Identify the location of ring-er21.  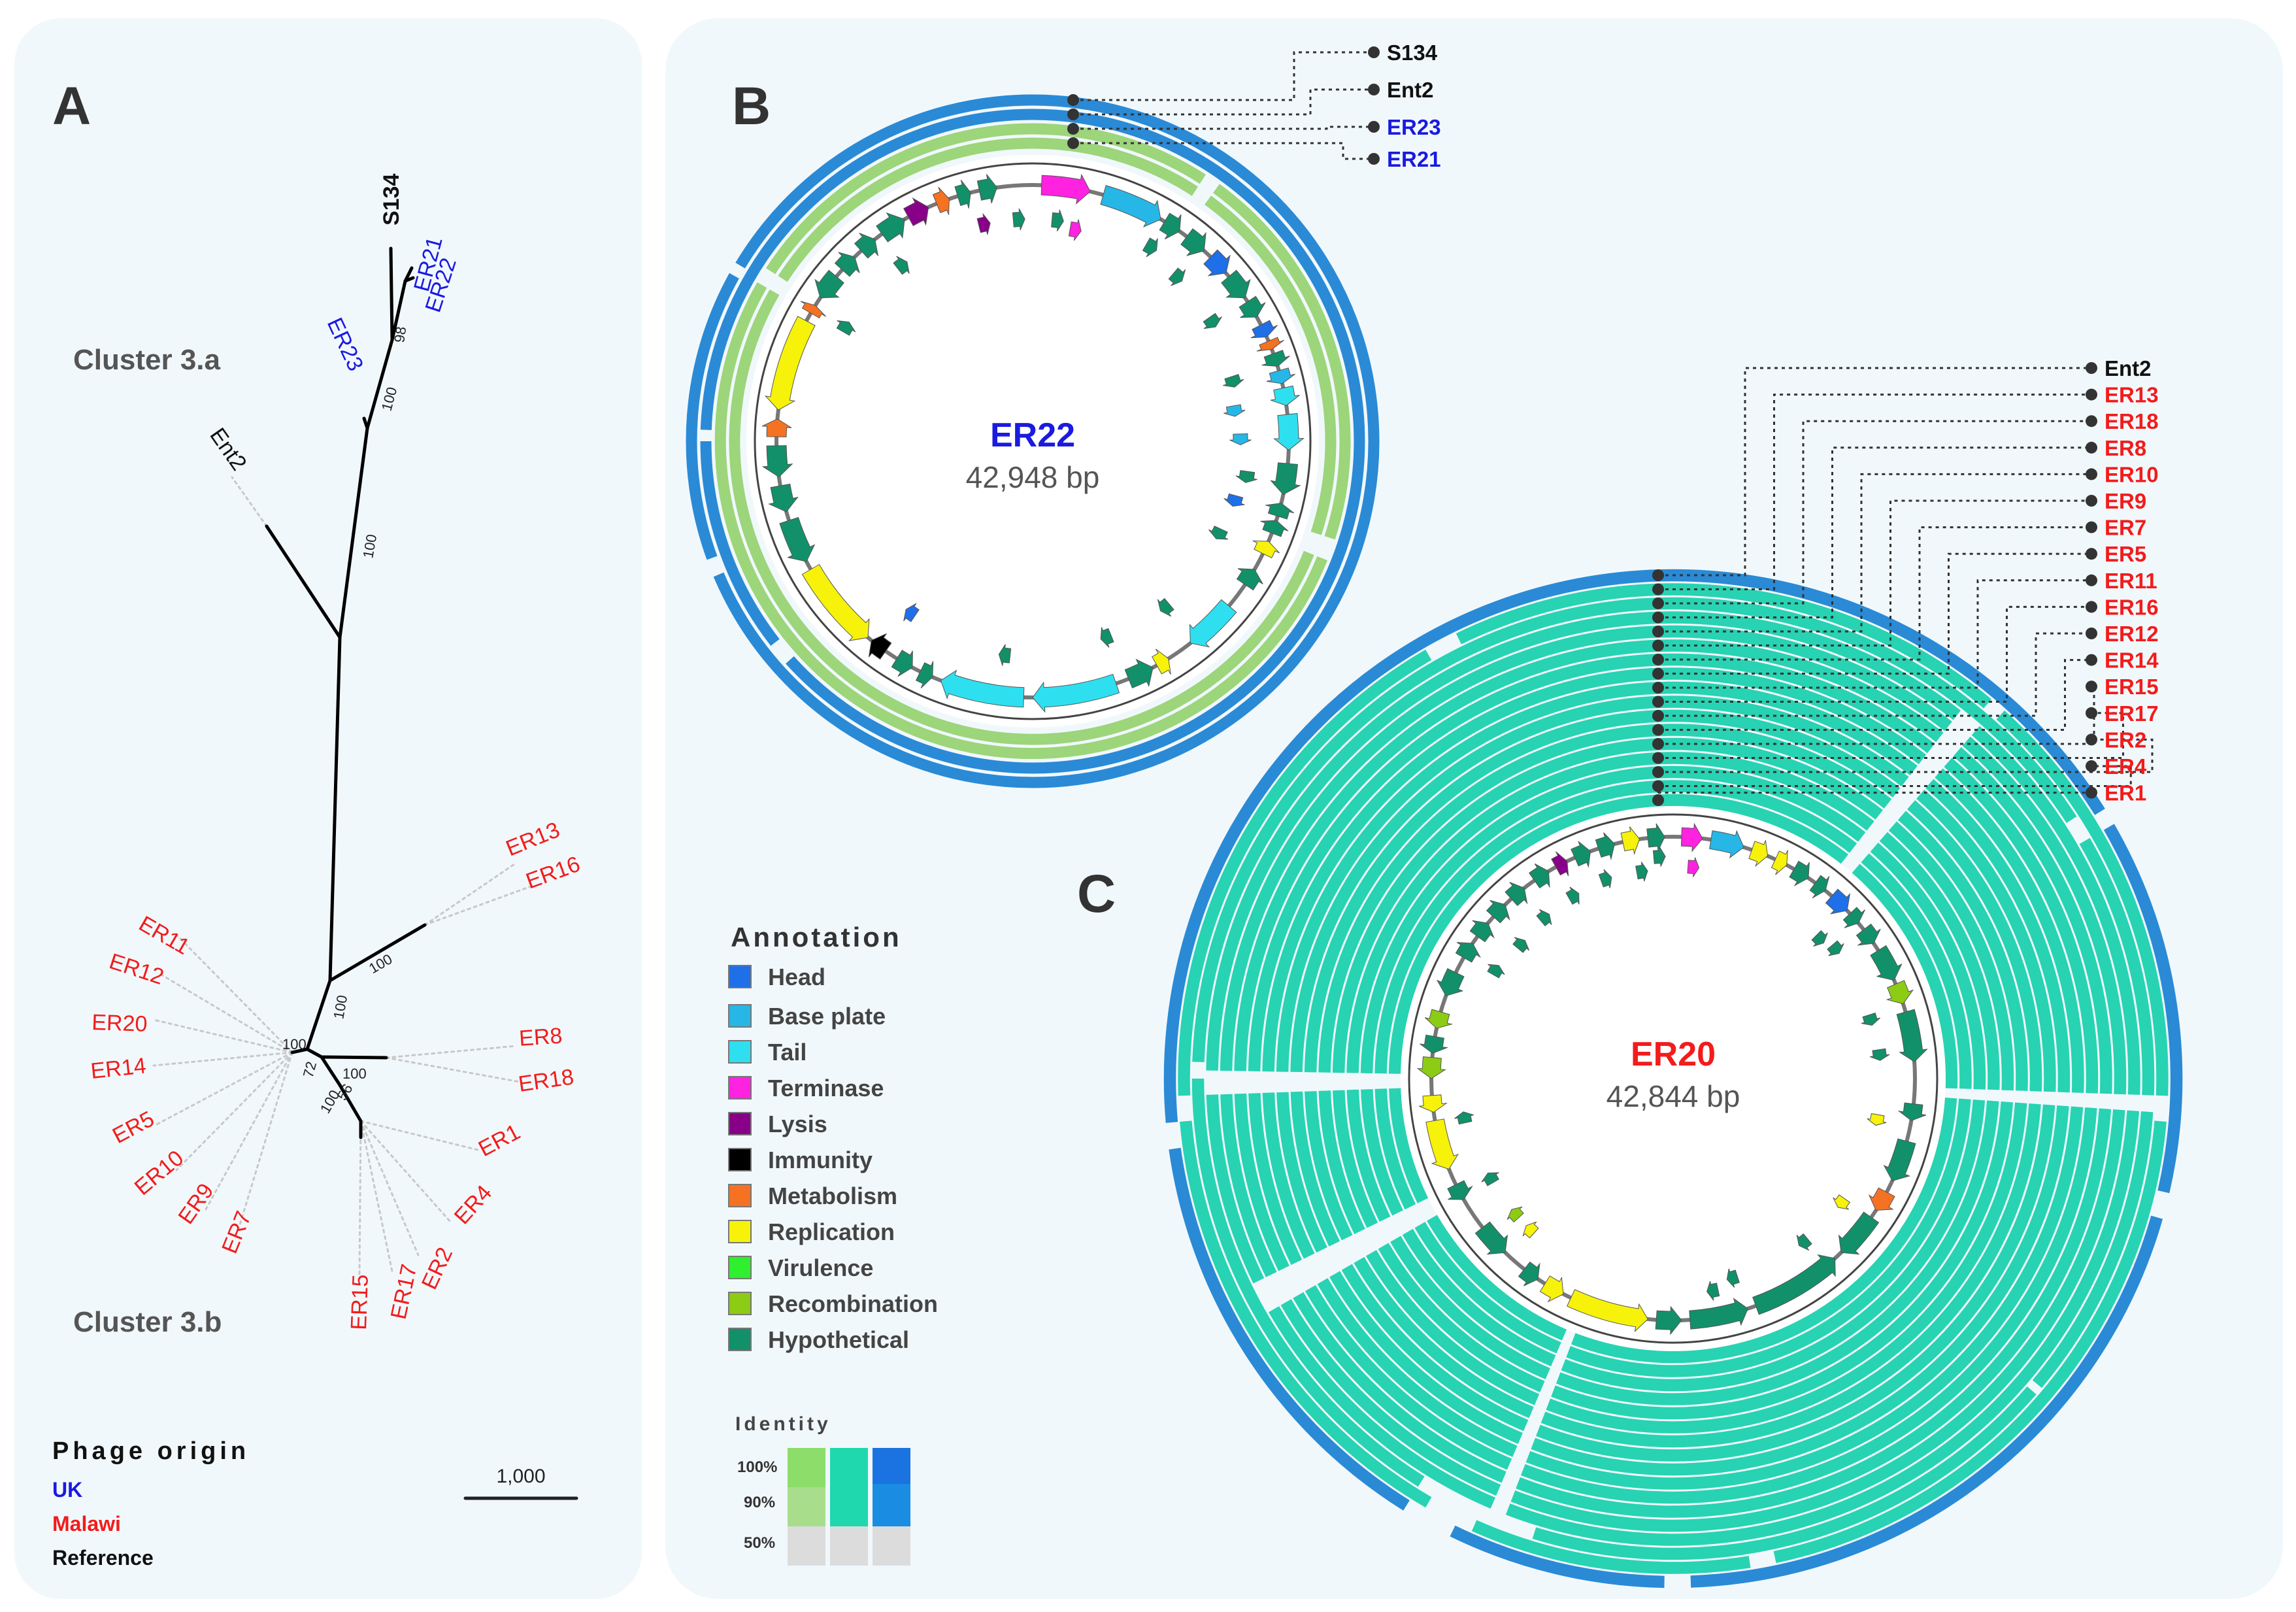
(905, 209).